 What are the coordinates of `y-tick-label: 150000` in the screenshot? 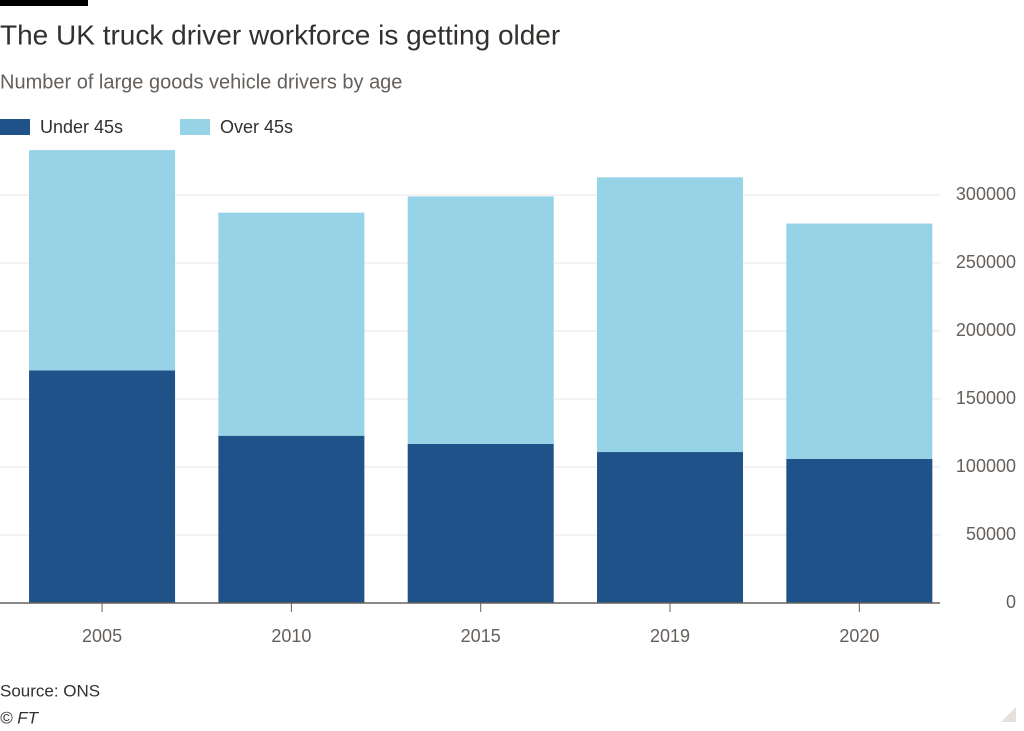 It's located at (986, 398).